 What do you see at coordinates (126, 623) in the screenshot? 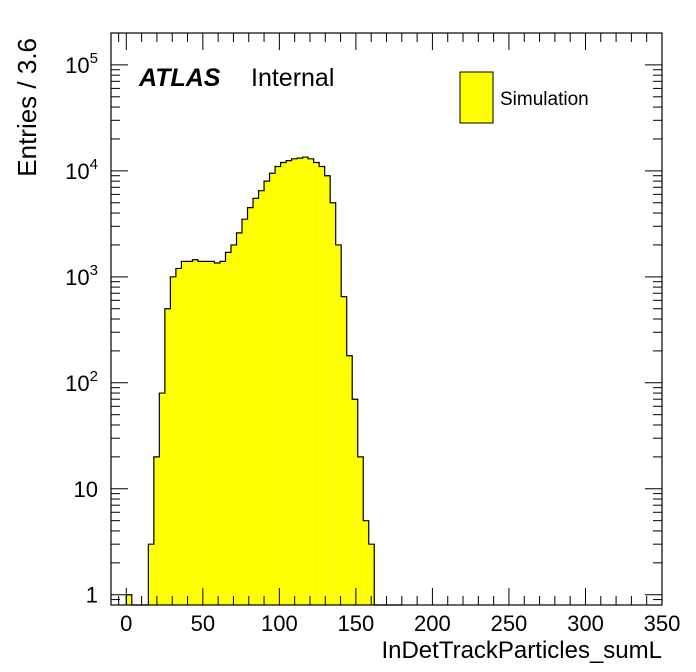
I see `x-tick-label: 0` at bounding box center [126, 623].